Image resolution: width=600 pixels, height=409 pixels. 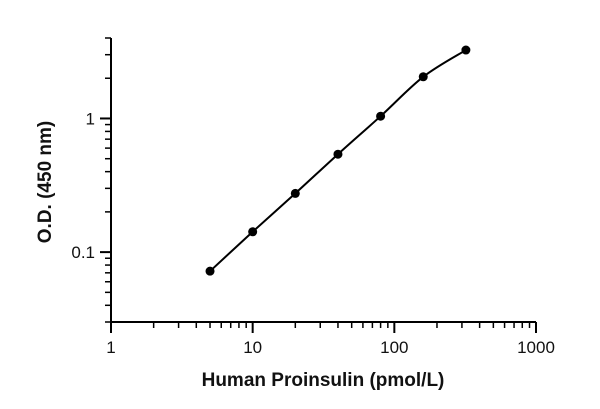 What do you see at coordinates (394, 347) in the screenshot?
I see `x-tick-label: 100` at bounding box center [394, 347].